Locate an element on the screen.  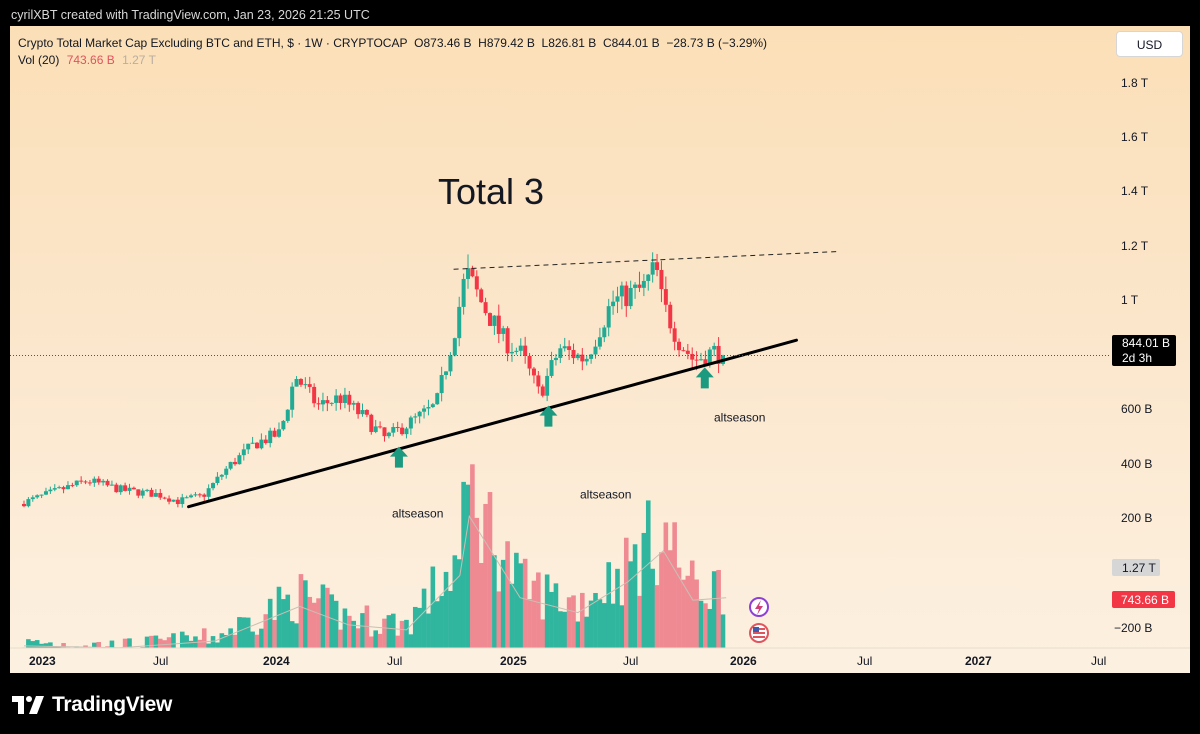
footer: TradingView is located at coordinates (92, 705).